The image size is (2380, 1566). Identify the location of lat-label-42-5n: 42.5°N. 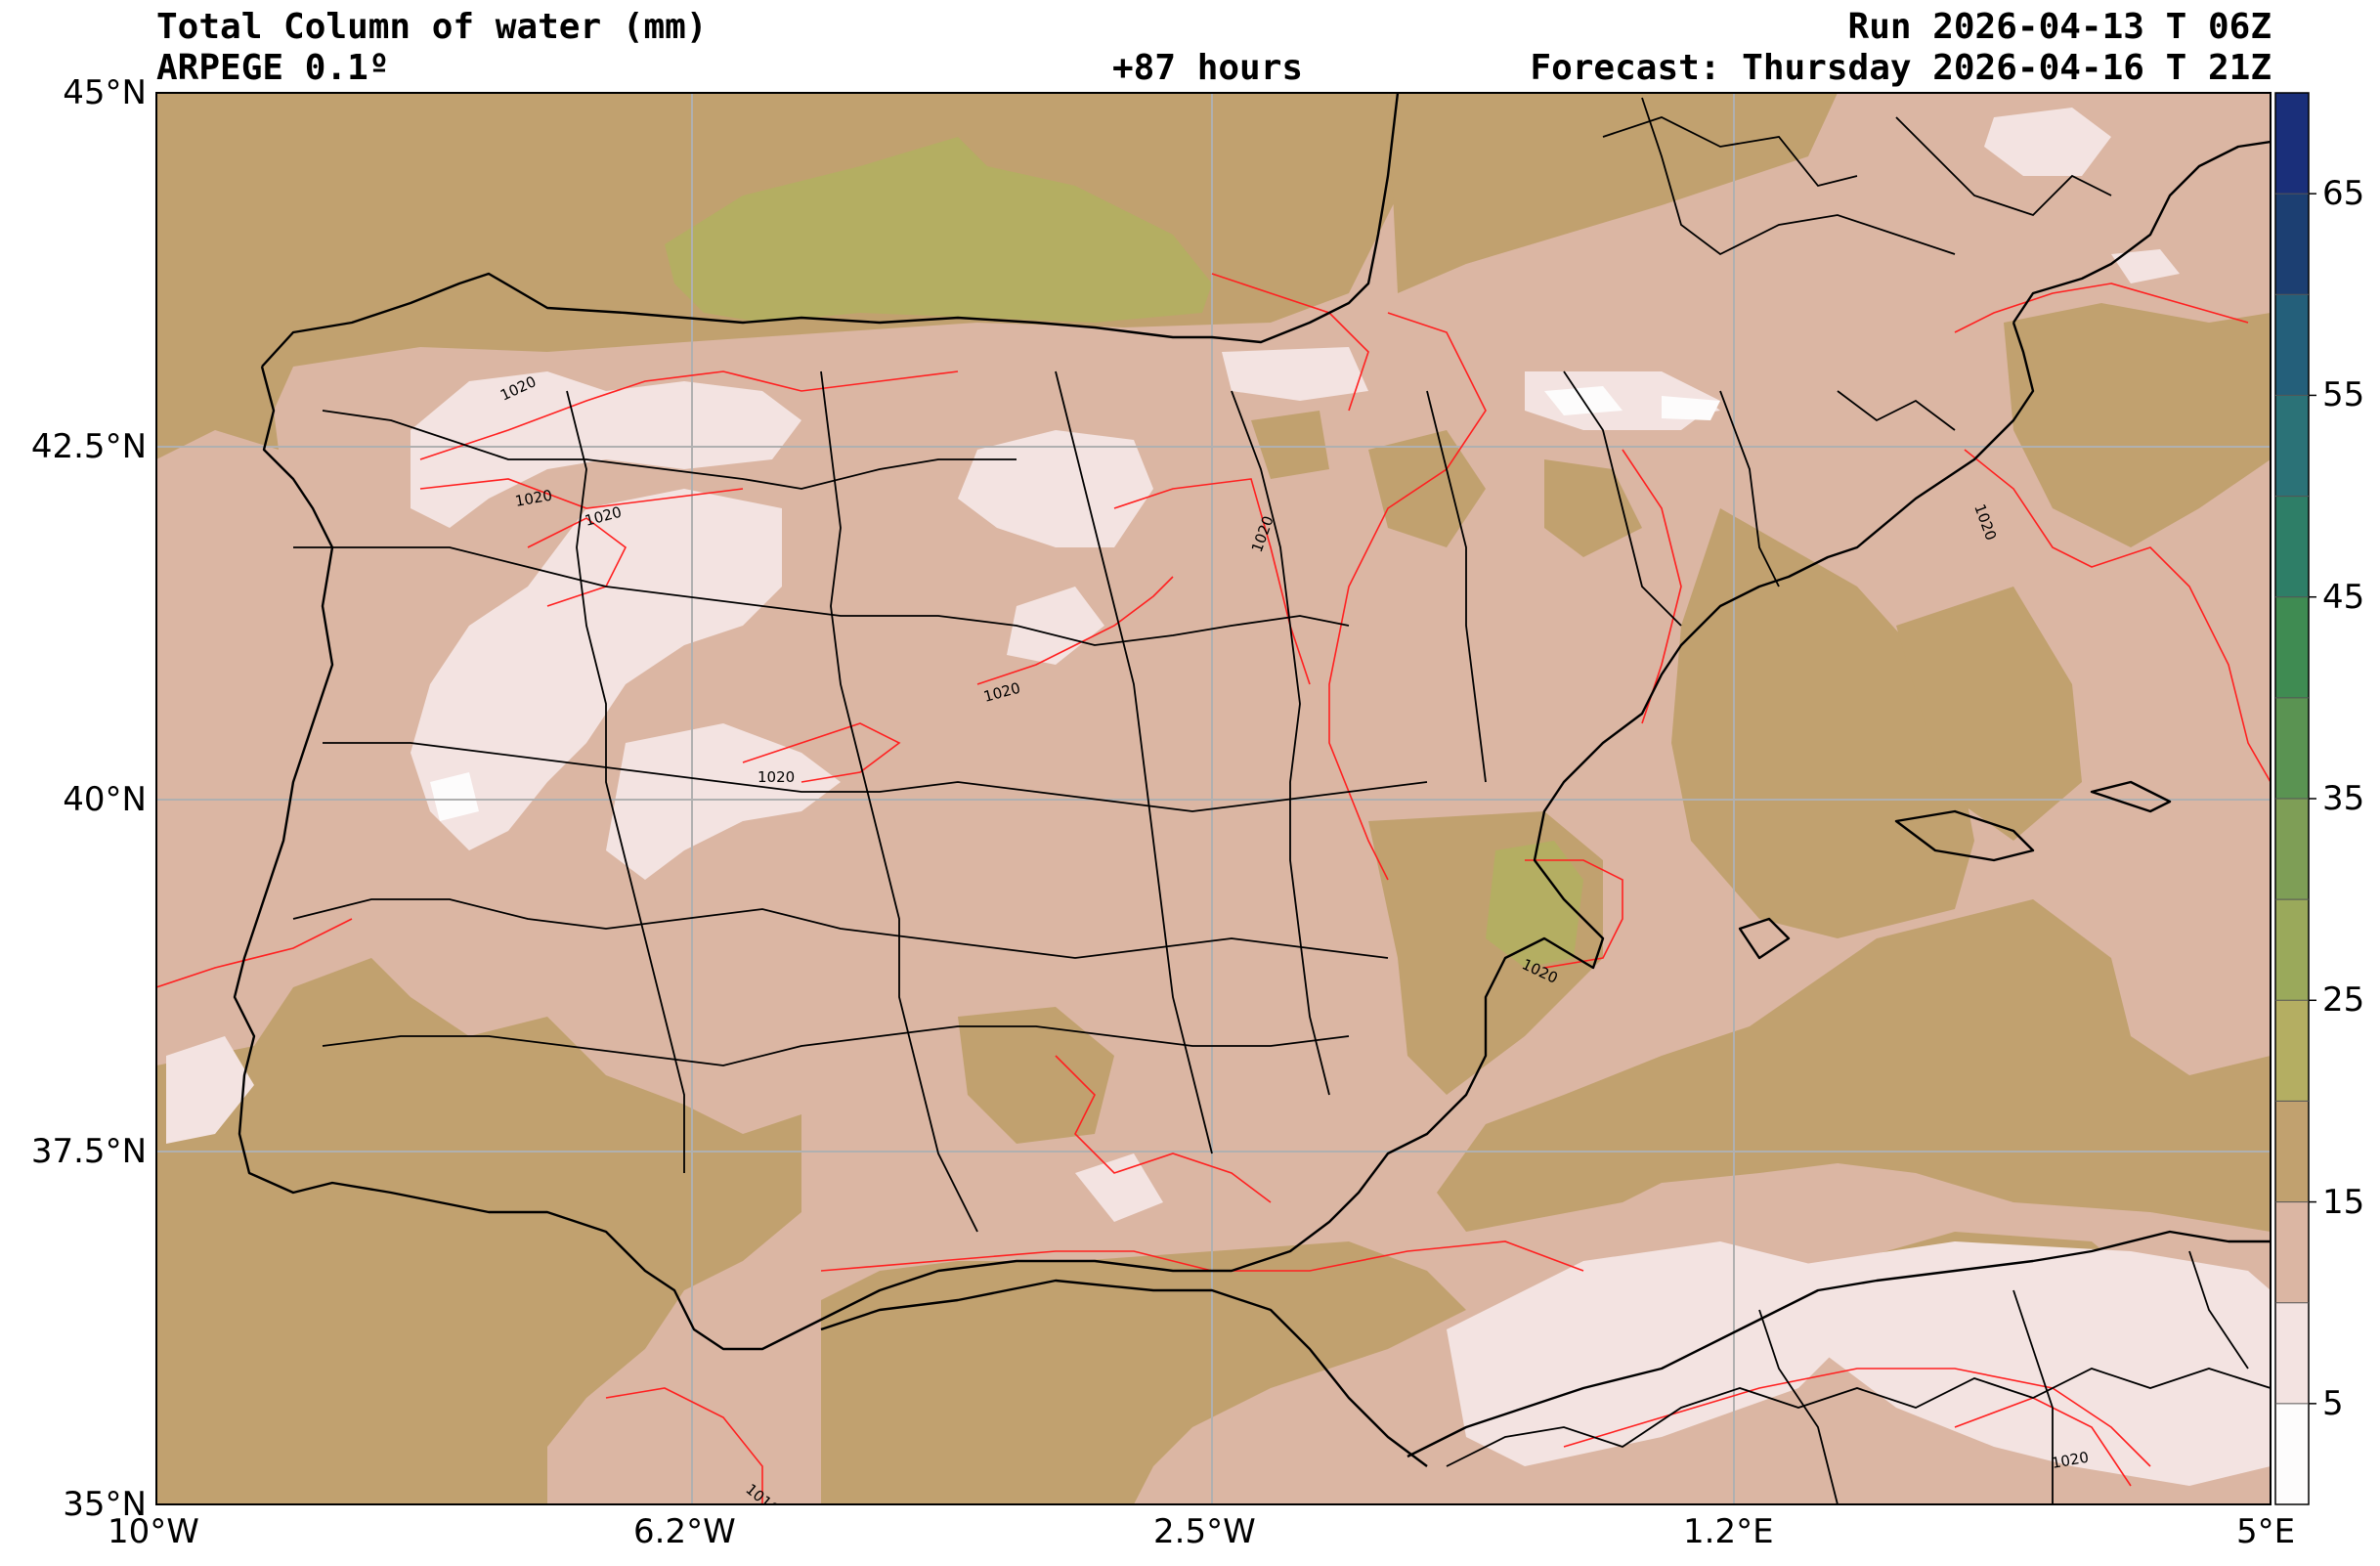
(88, 446).